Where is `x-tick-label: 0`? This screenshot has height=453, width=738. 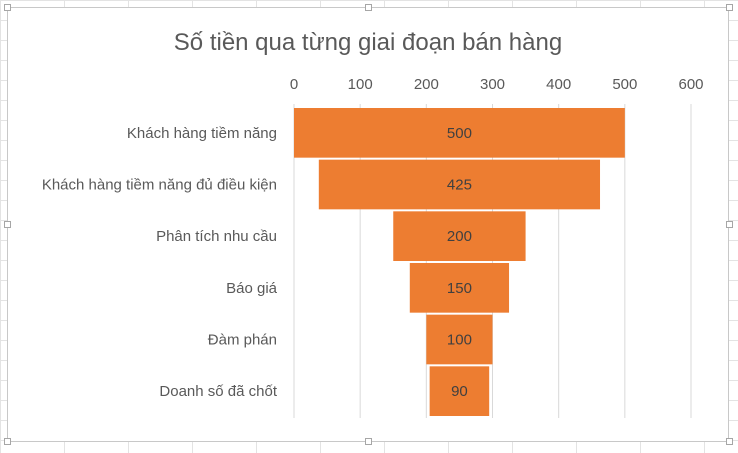
x-tick-label: 0 is located at coordinates (294, 84).